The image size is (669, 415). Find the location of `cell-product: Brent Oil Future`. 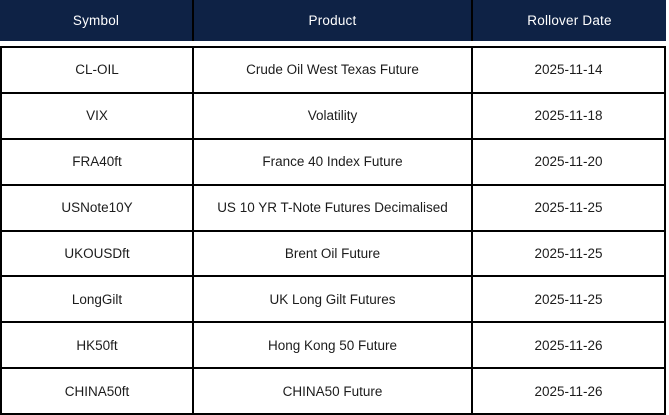

cell-product: Brent Oil Future is located at coordinates (332, 253).